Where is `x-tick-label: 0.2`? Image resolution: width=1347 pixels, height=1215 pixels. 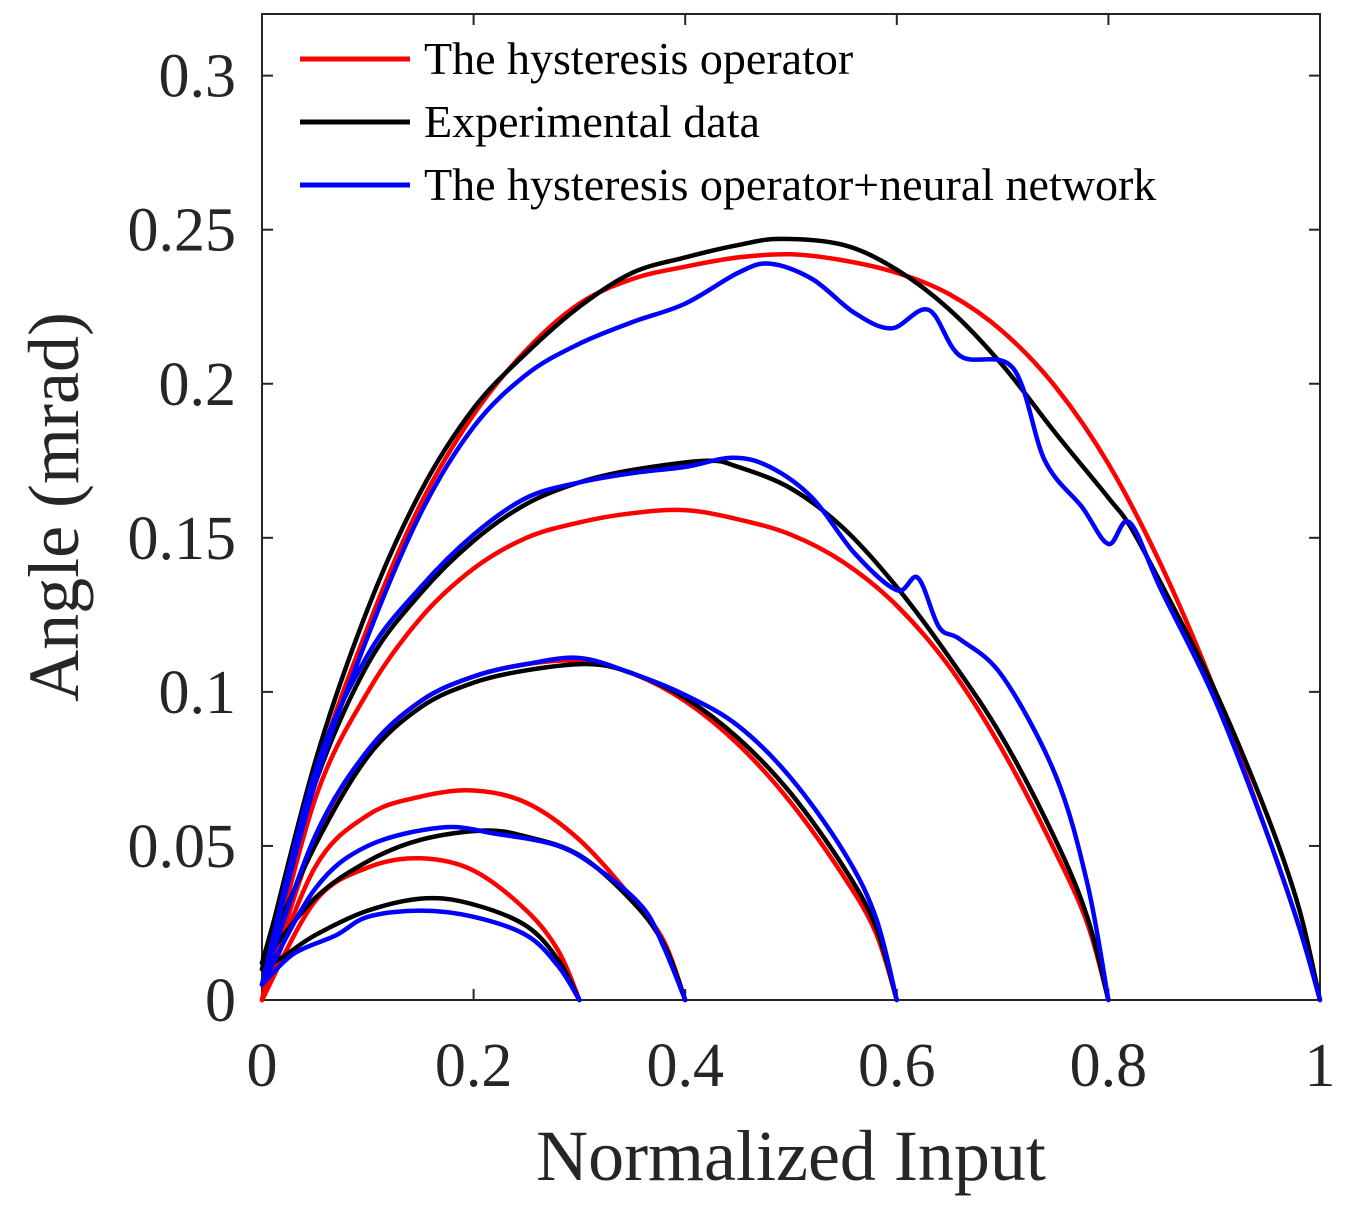
x-tick-label: 0.2 is located at coordinates (474, 1066).